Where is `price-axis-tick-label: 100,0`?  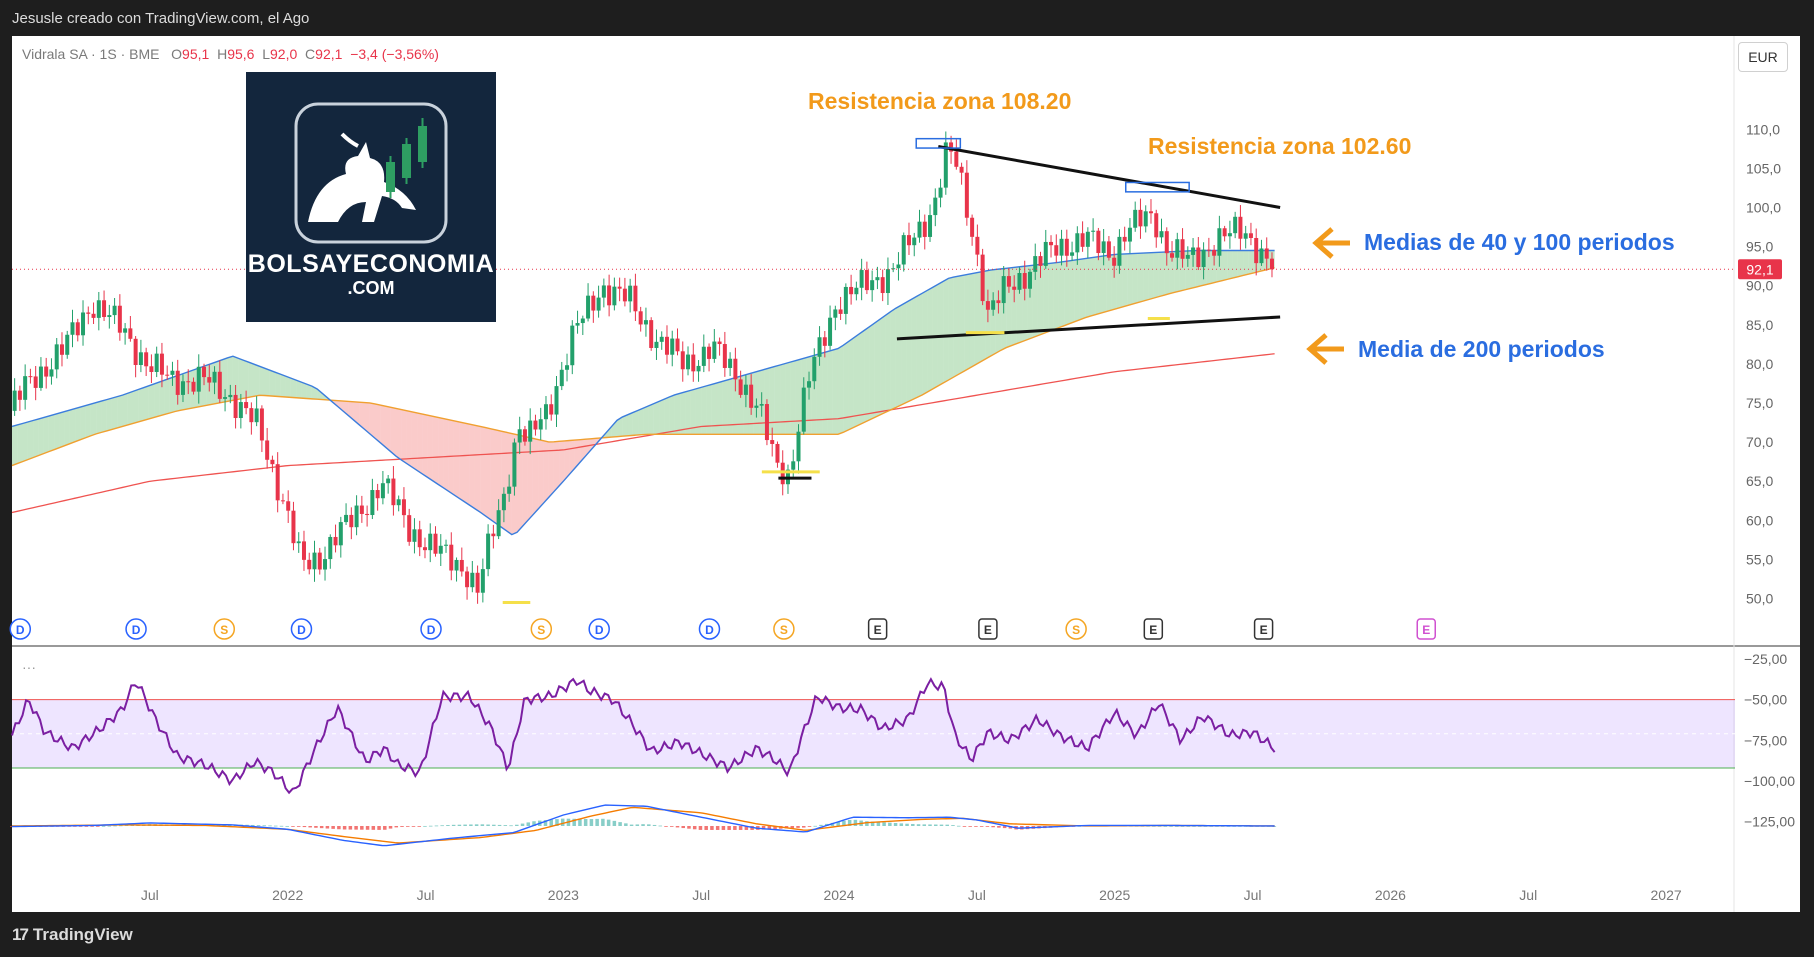 price-axis-tick-label: 100,0 is located at coordinates (1763, 207).